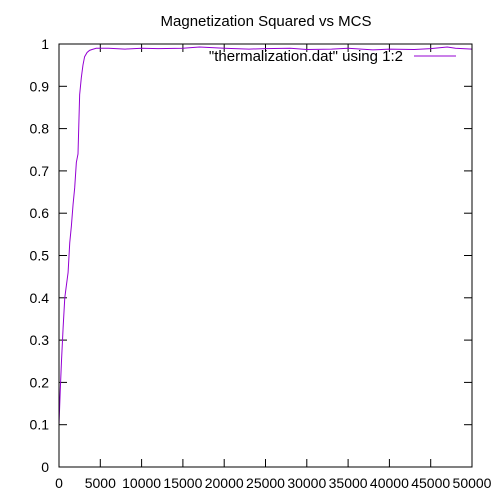  Describe the element at coordinates (40, 129) in the screenshot. I see `y-tick-label: 0.8` at that location.